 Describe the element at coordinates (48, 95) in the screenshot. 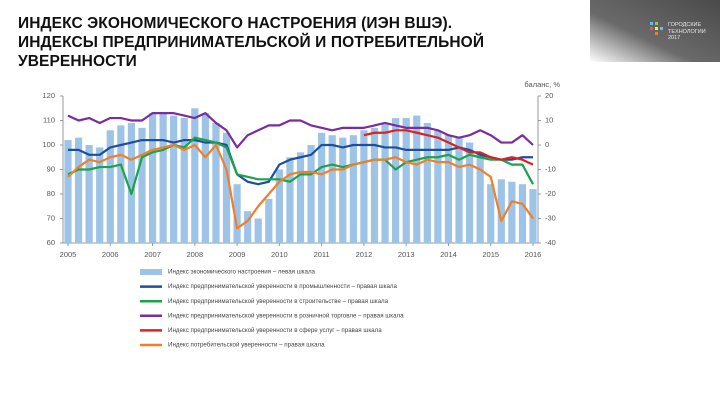

I see `y-tick-label: 120` at that location.